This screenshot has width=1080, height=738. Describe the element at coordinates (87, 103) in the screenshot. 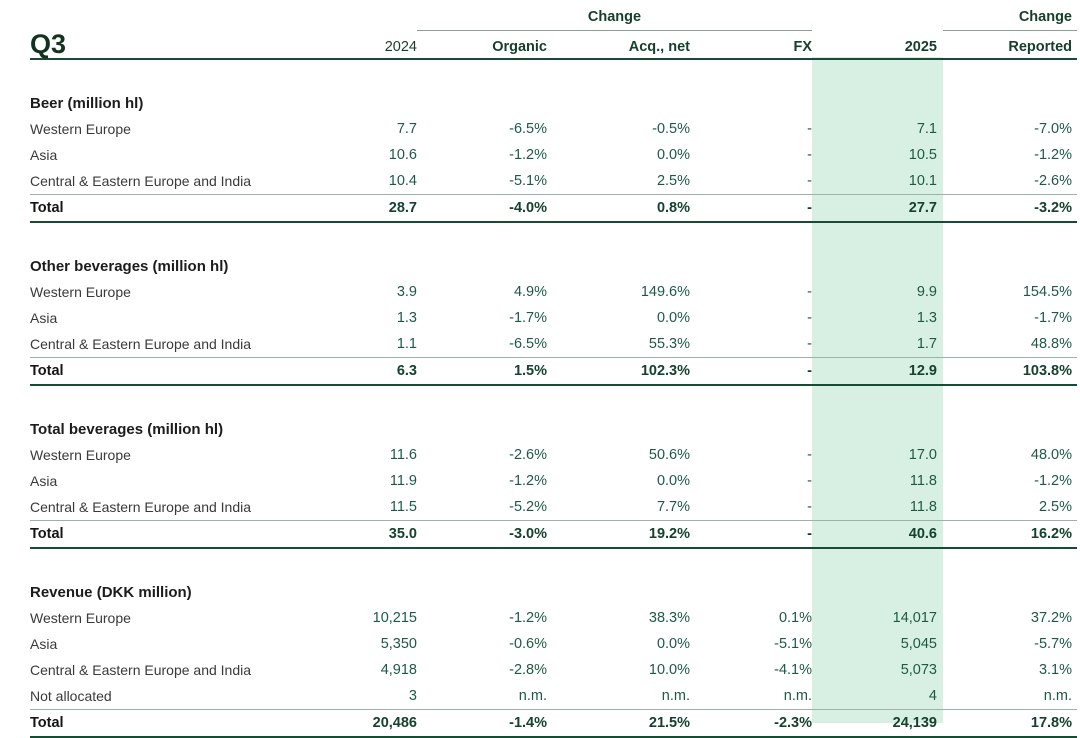

I see `section-title: Beer (million hl)` at that location.